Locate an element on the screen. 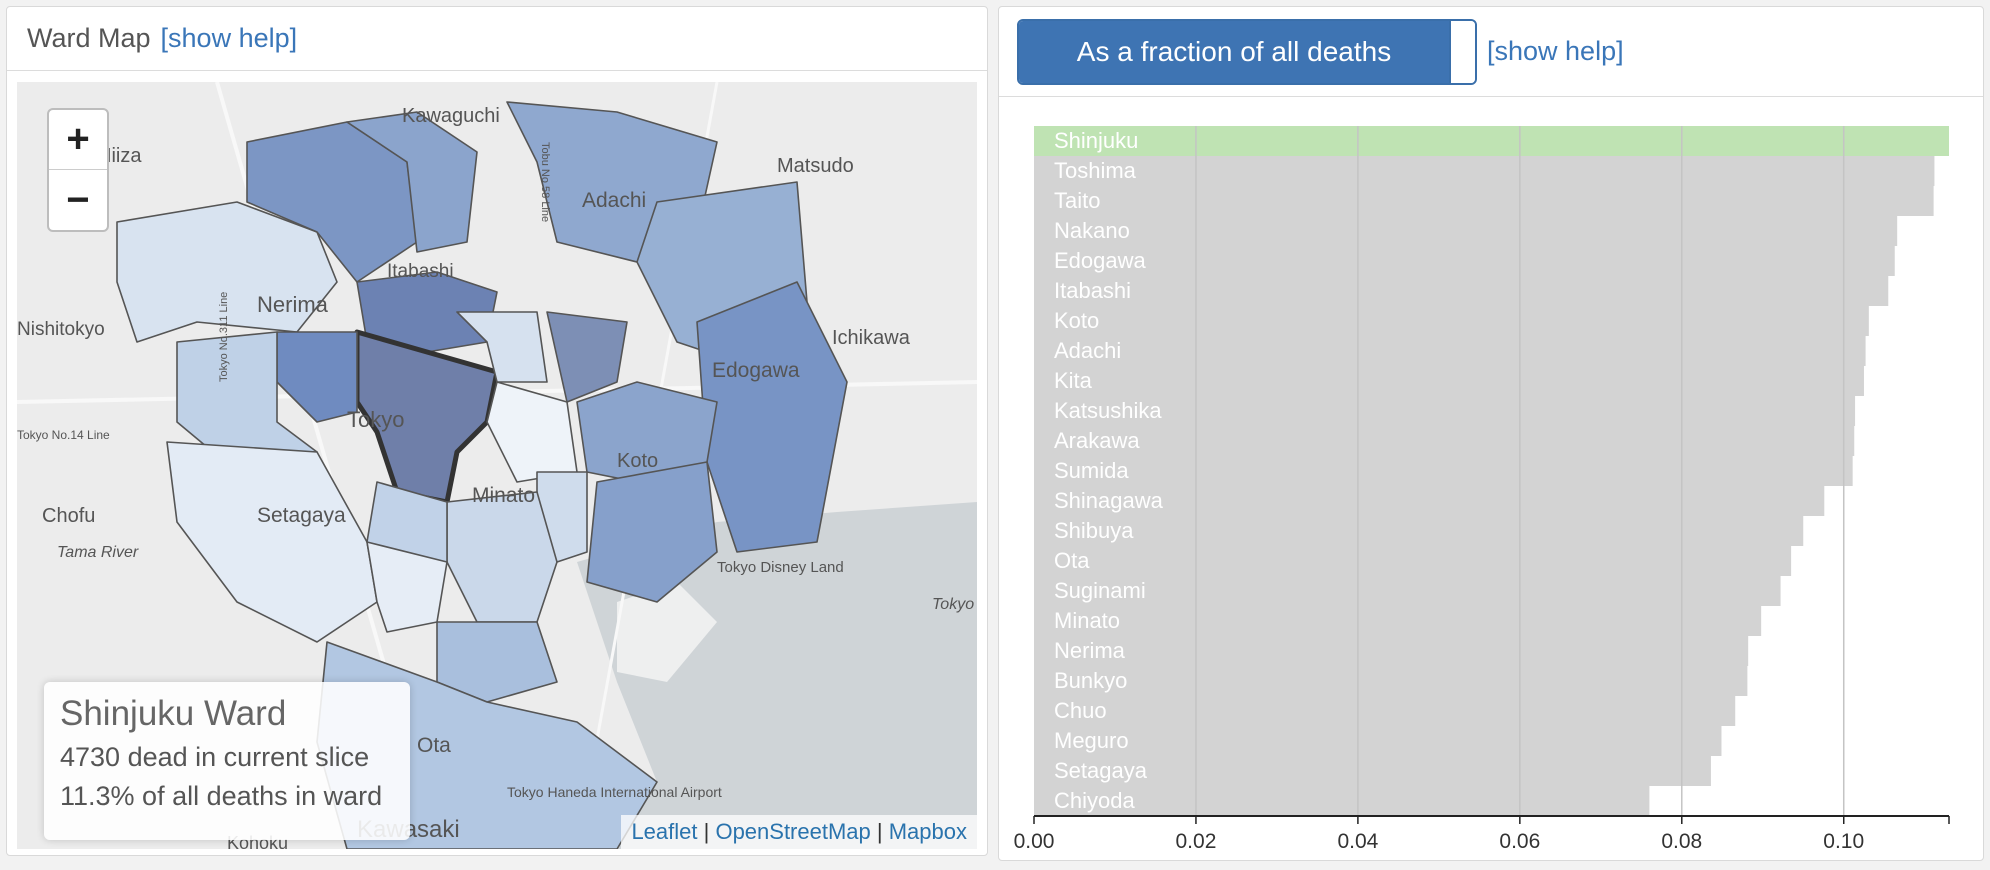  map-label-minato: Minato is located at coordinates (503, 495).